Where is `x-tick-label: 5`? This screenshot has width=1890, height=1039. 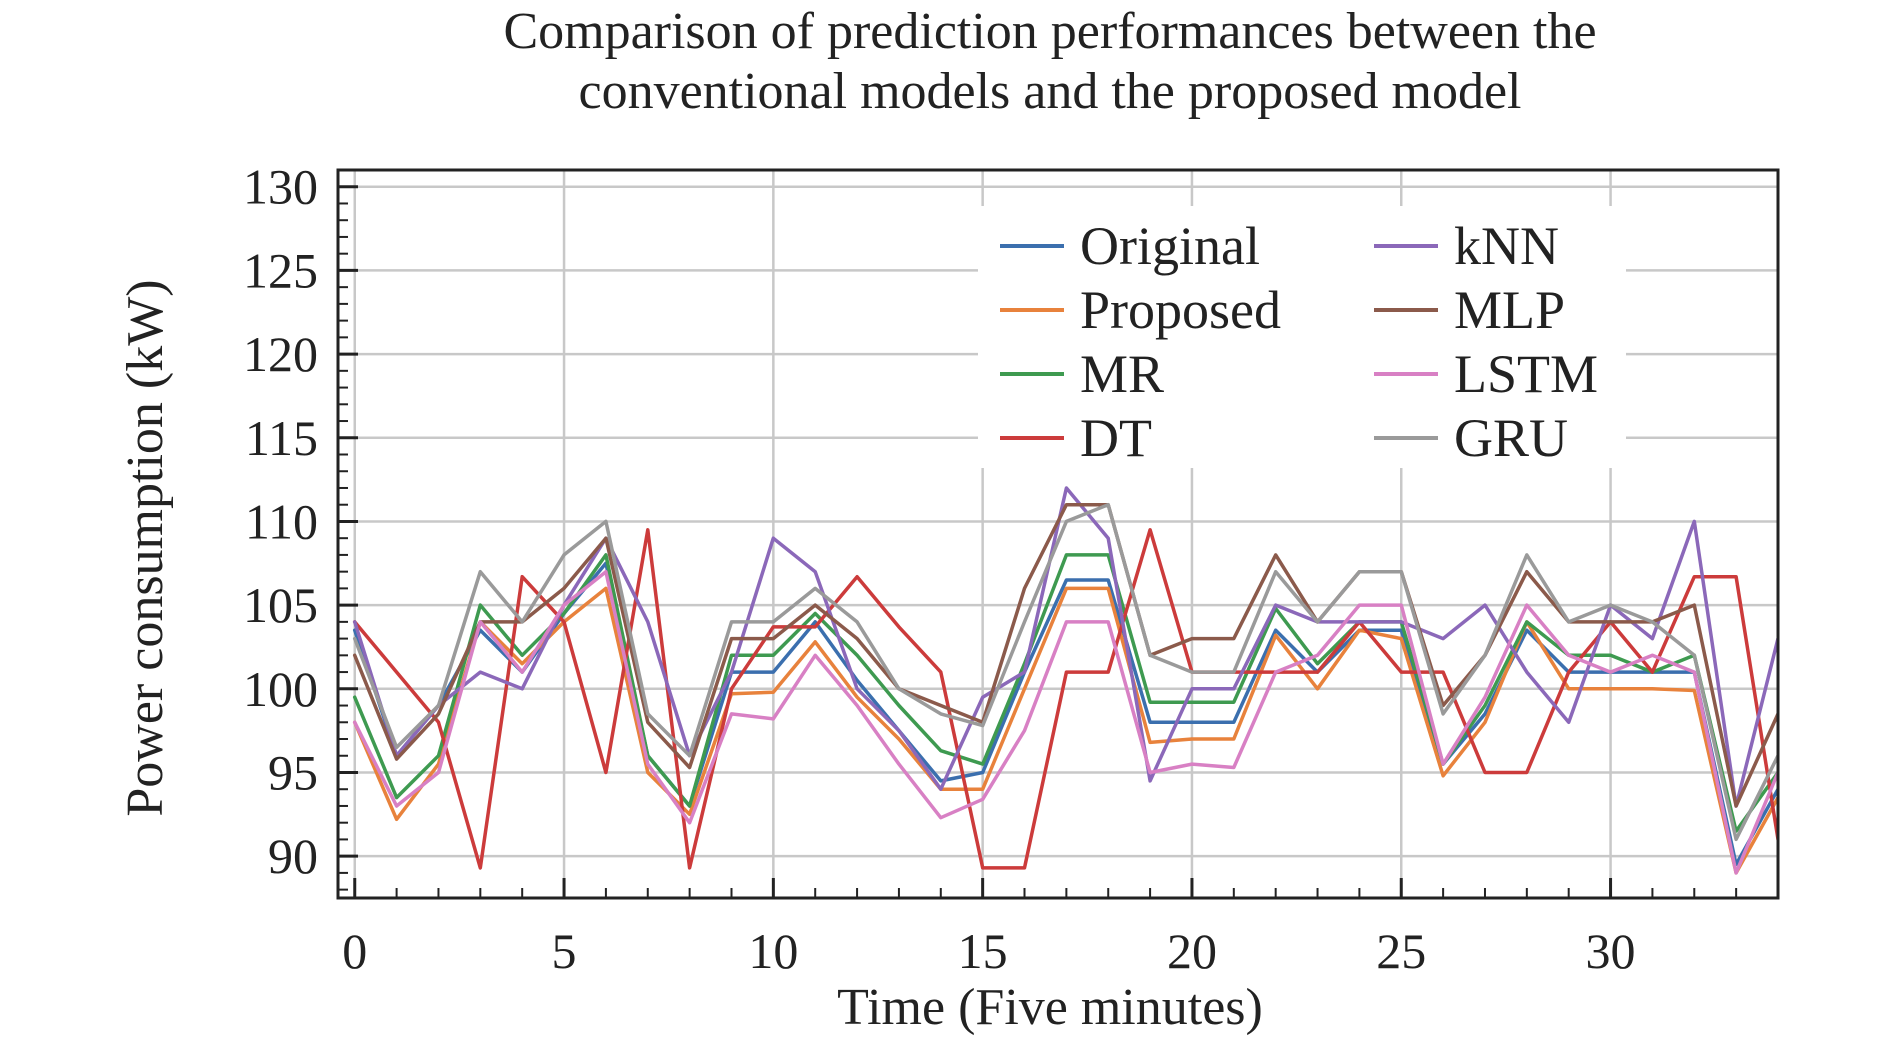
x-tick-label: 5 is located at coordinates (564, 951).